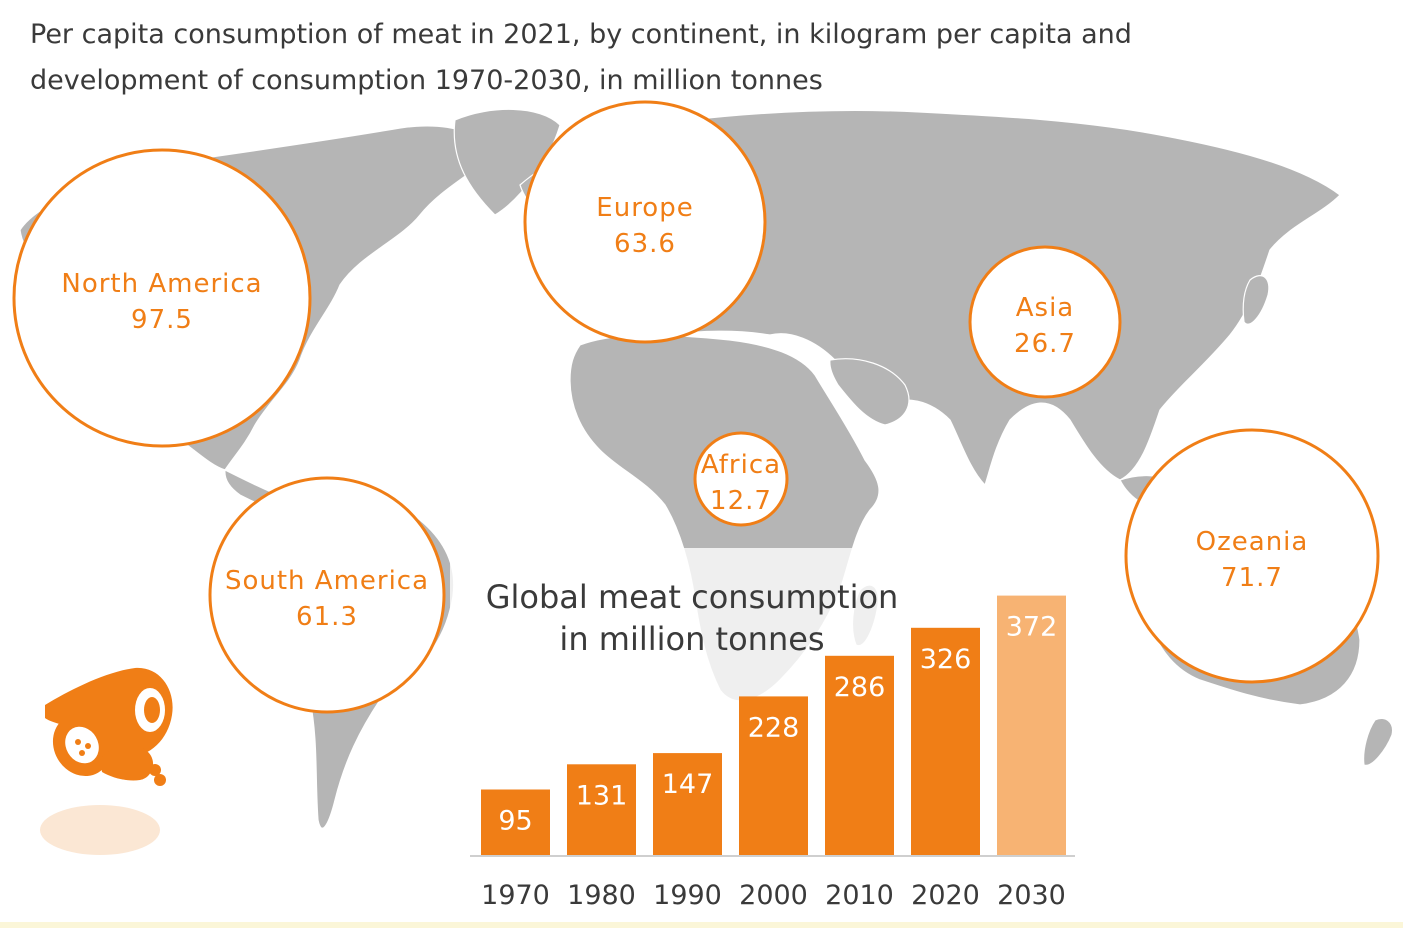 The width and height of the screenshot is (1403, 928). I want to click on bubble-asia: Asia 26.7, so click(1045, 322).